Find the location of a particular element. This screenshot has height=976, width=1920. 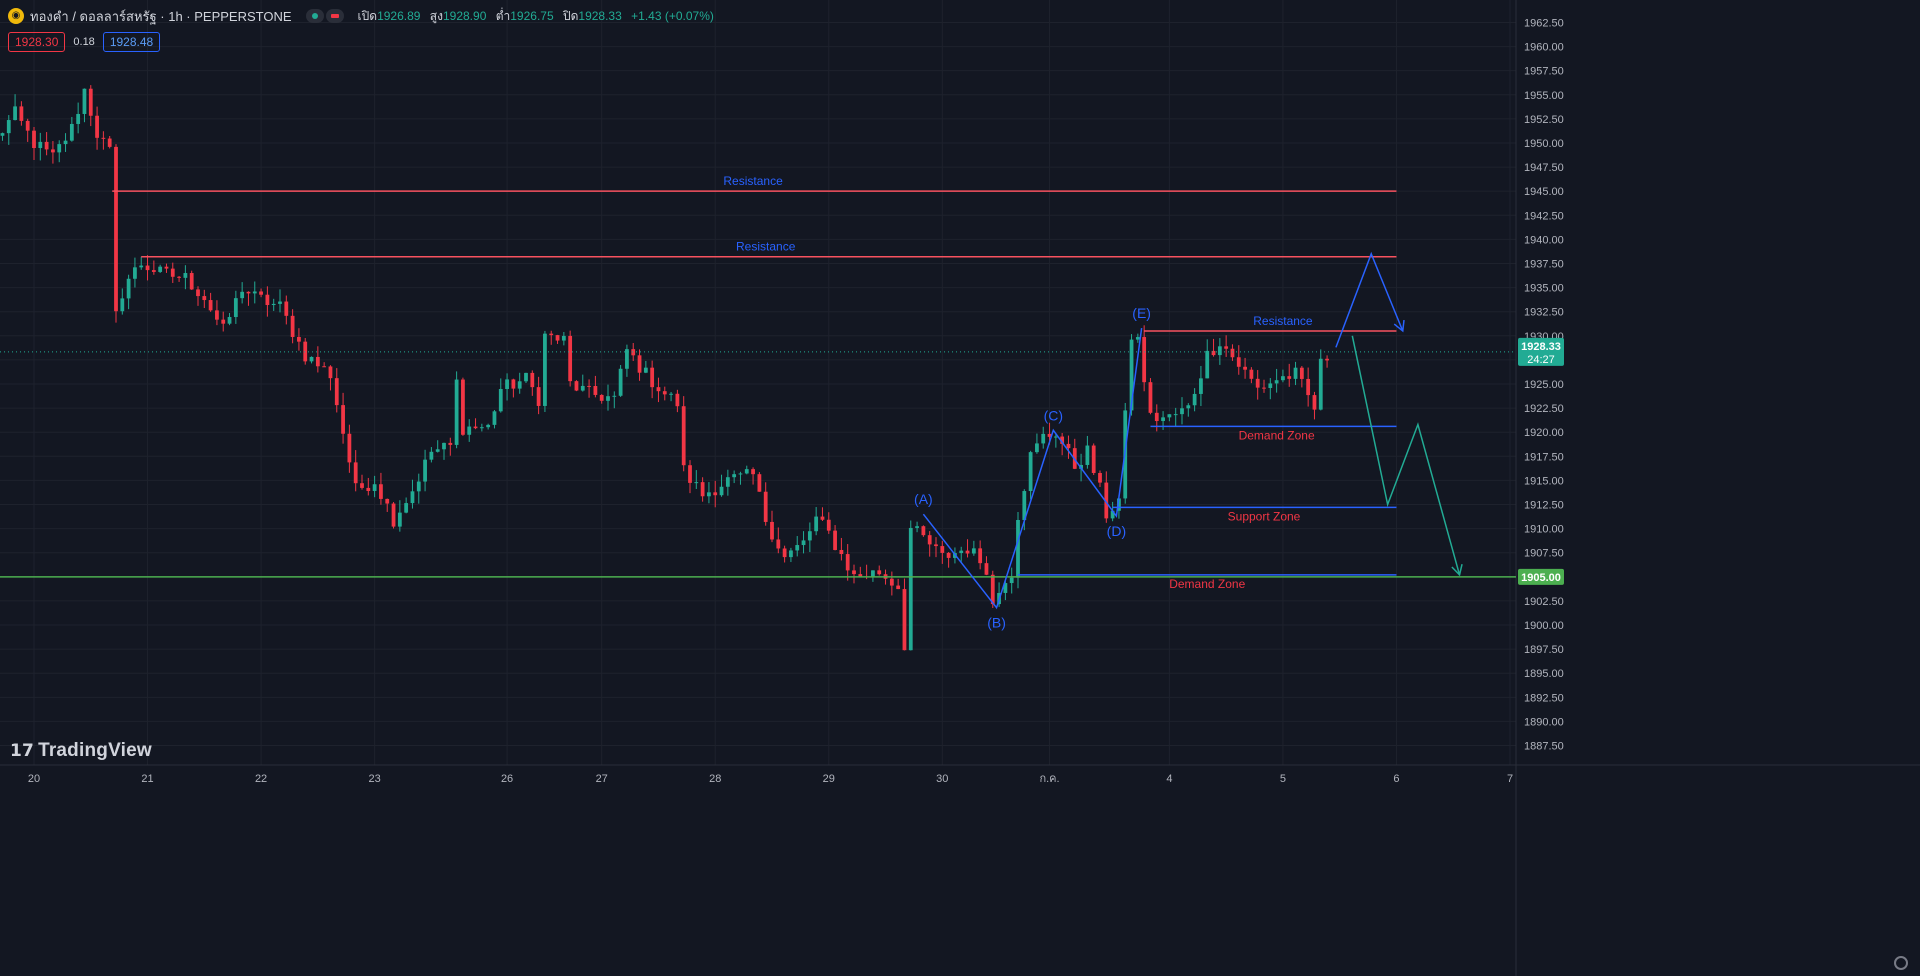

level-label: Resistance is located at coordinates (766, 247).